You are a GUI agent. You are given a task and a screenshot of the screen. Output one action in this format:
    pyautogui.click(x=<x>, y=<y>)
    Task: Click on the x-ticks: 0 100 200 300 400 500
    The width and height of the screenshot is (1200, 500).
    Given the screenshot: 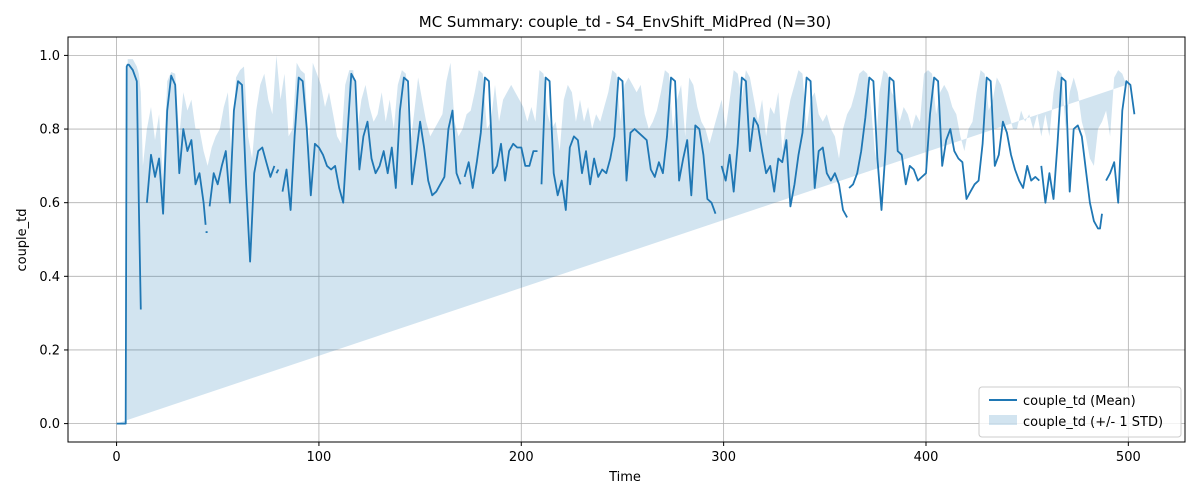 What is the action you would take?
    pyautogui.click(x=626, y=453)
    